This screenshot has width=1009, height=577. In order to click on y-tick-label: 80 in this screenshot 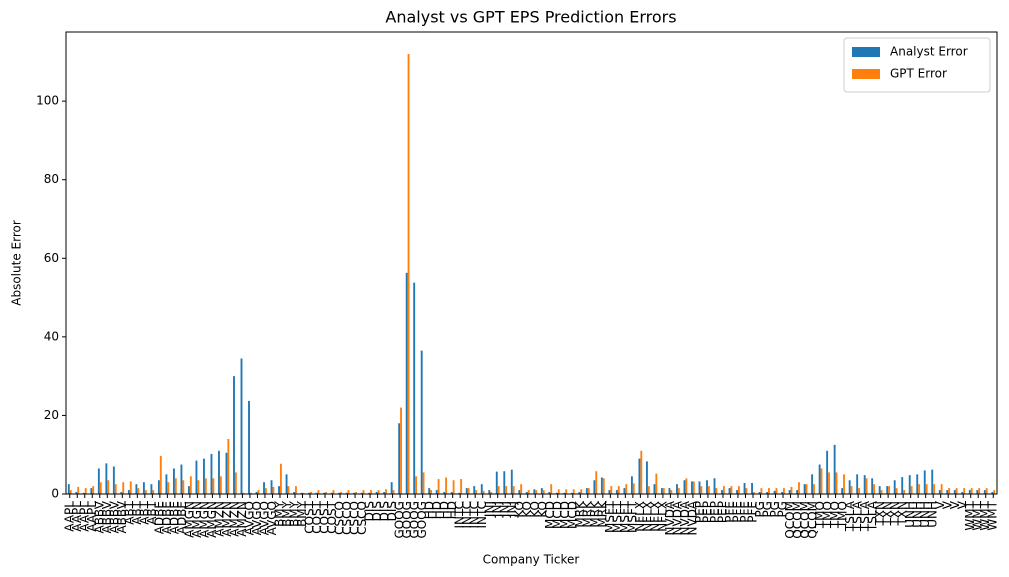, I will do `click(51, 179)`.